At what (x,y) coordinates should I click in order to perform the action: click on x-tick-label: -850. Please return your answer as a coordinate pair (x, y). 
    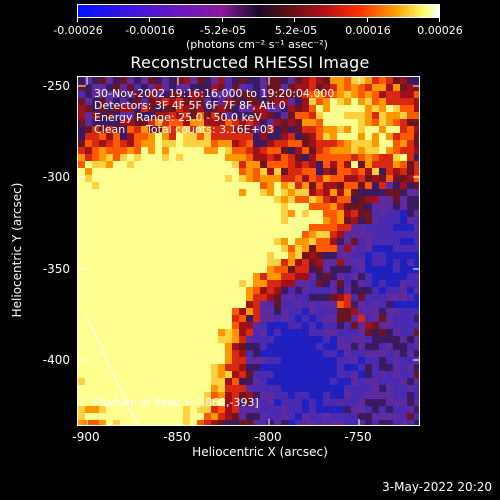
    Looking at the image, I should click on (177, 437).